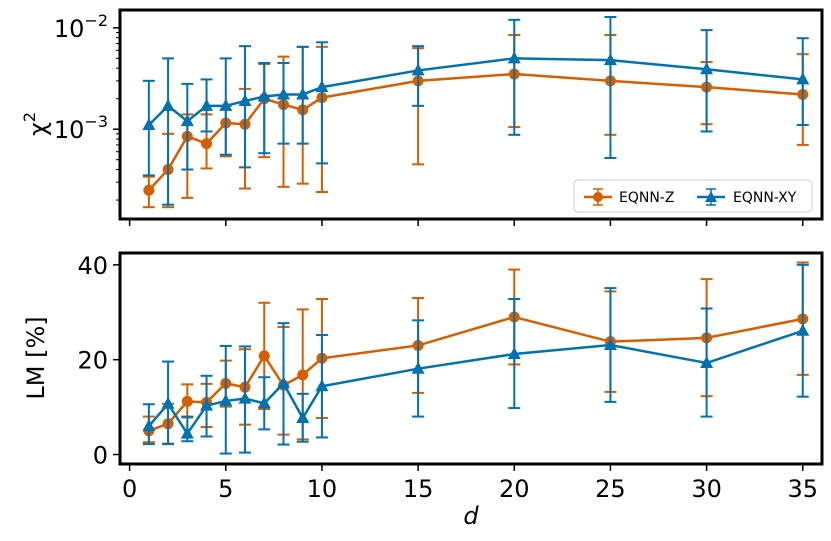  I want to click on bottom-y-axis-label: LM [%], so click(36, 357).